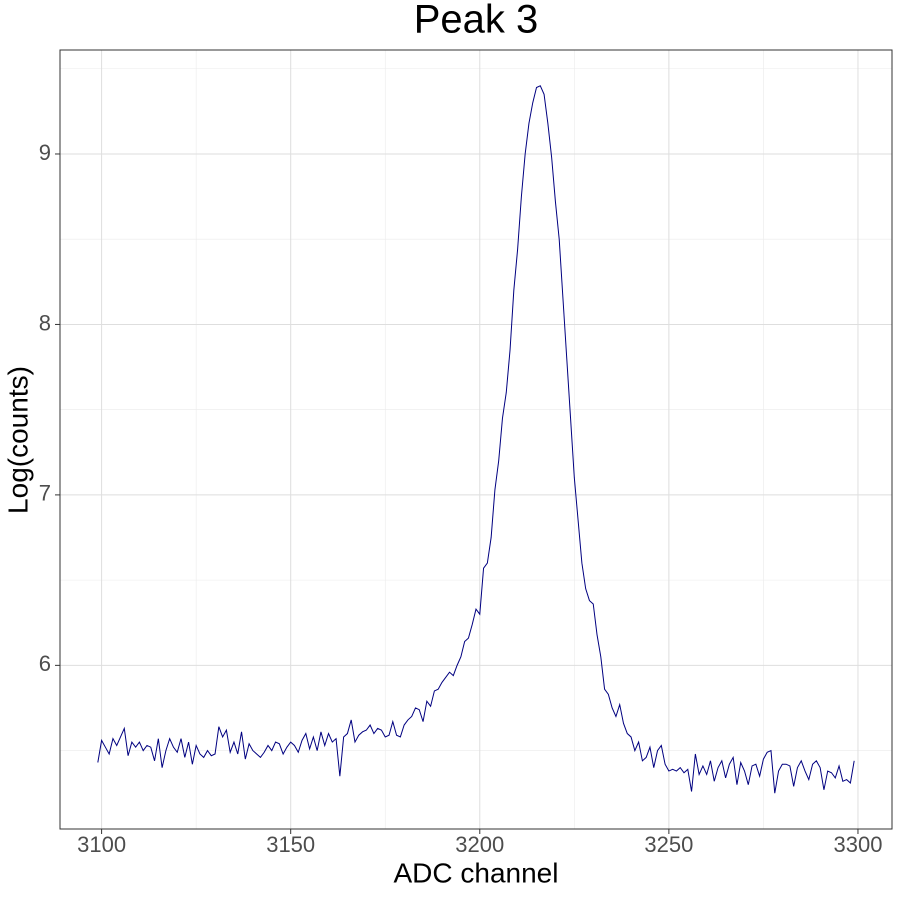 The height and width of the screenshot is (900, 900). What do you see at coordinates (101, 844) in the screenshot?
I see `x-tick-label: 3100` at bounding box center [101, 844].